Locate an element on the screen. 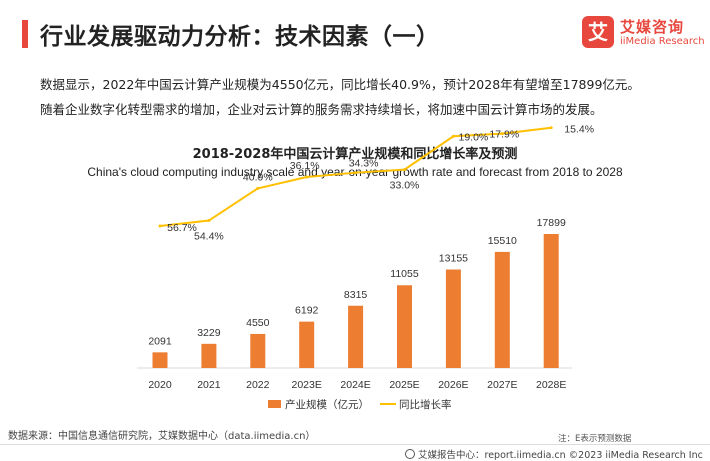 The image size is (710, 461). growth-rate-line is located at coordinates (355, 176).